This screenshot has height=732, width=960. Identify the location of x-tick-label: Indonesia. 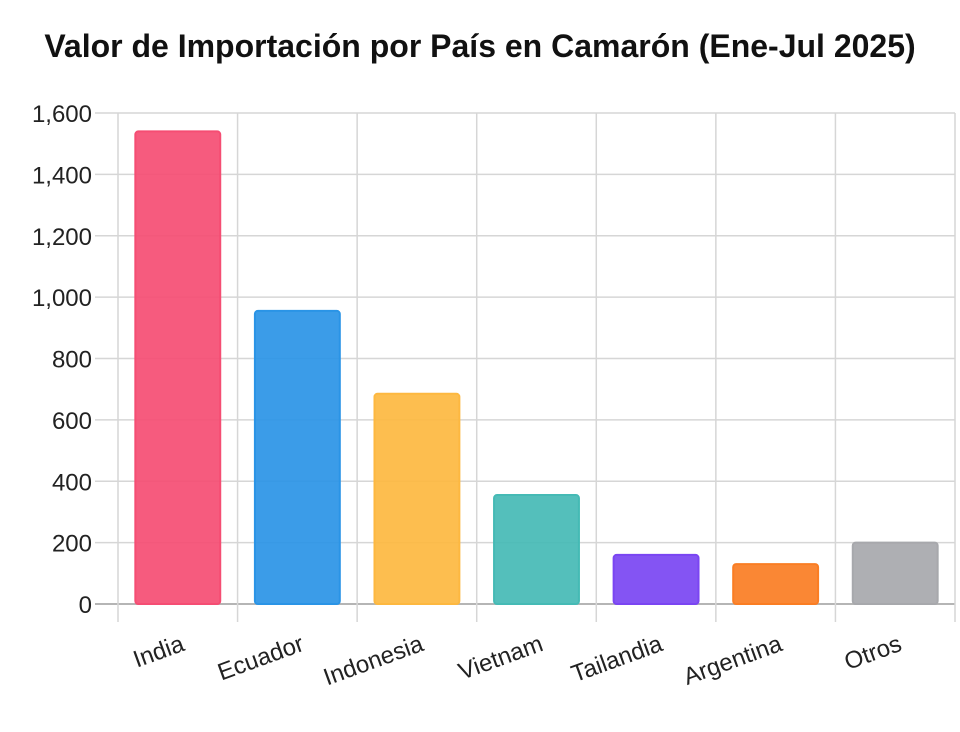
(374, 660).